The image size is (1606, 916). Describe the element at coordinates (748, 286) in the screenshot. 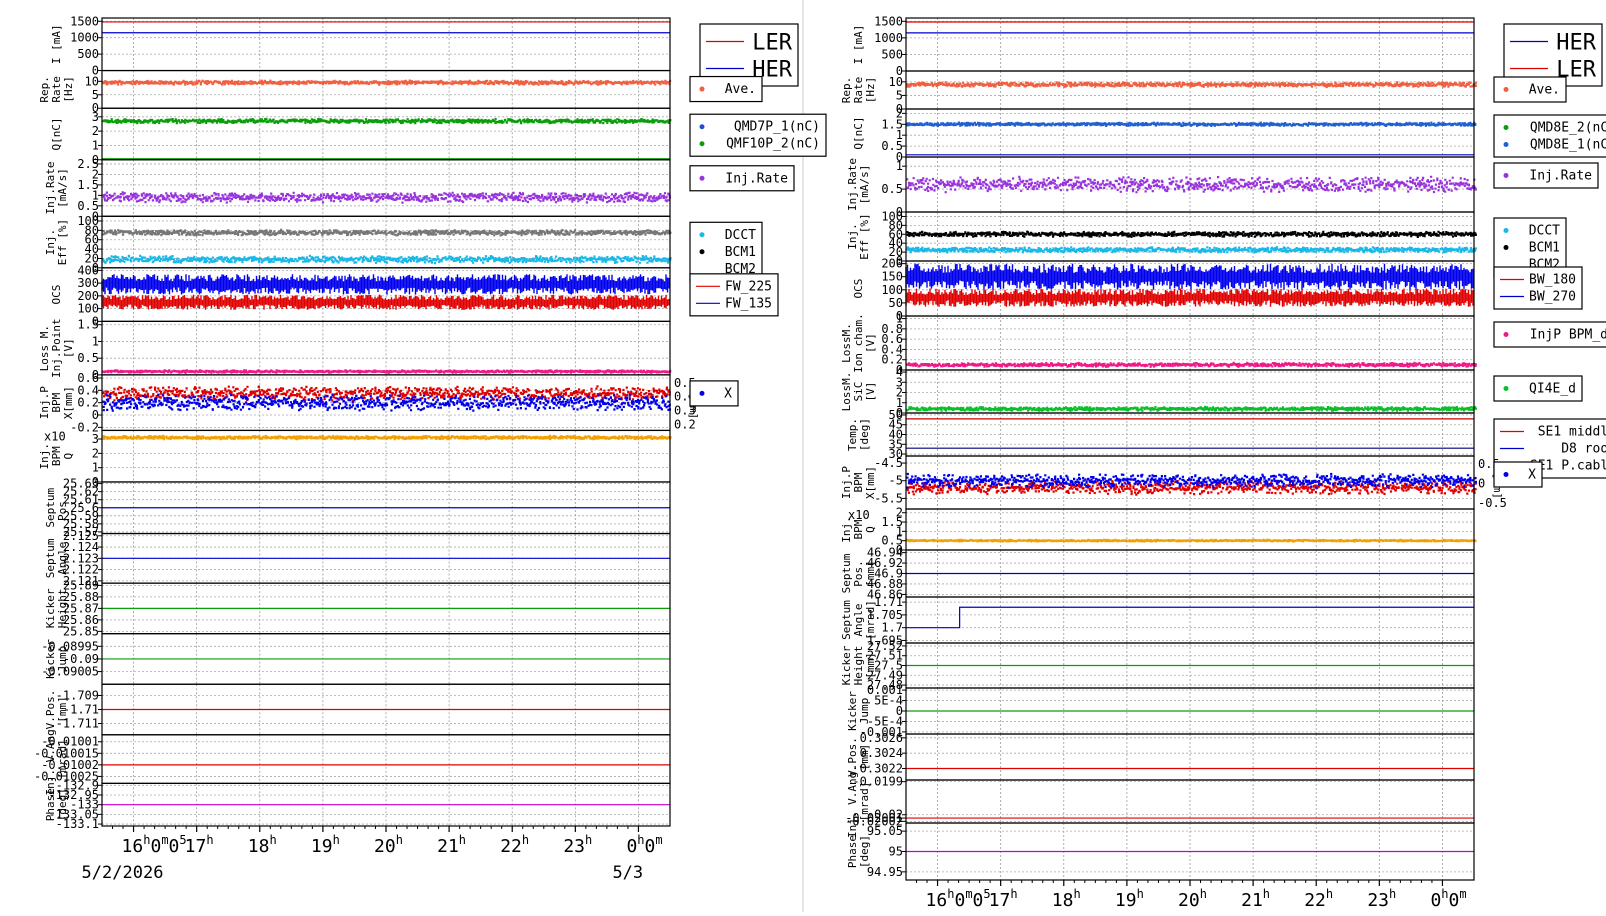

I see `legend-label: FW_225` at that location.